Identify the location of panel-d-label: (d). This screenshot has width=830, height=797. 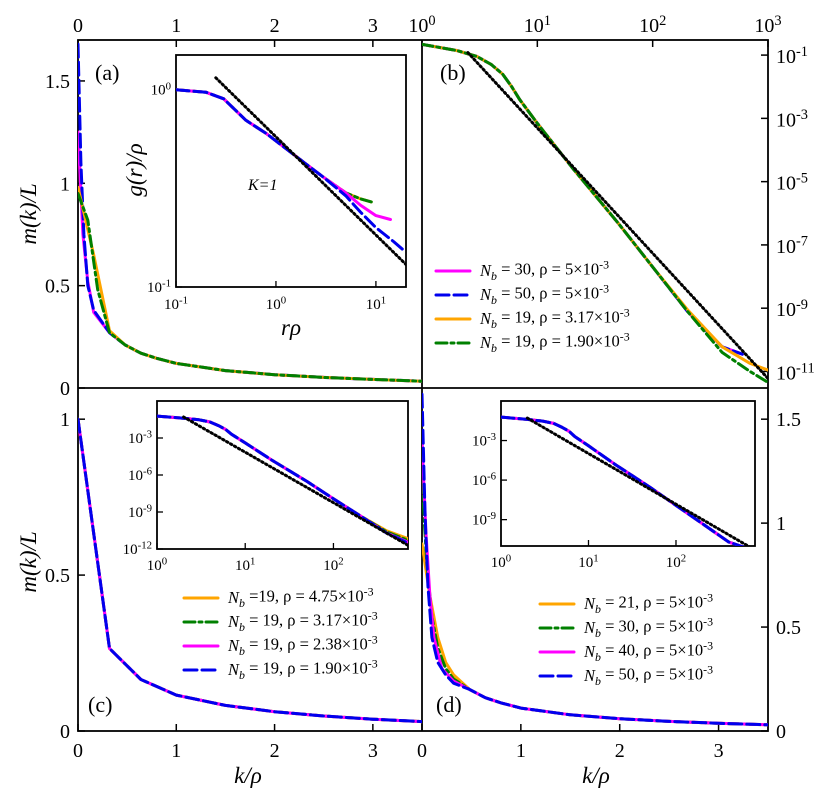
(449, 704).